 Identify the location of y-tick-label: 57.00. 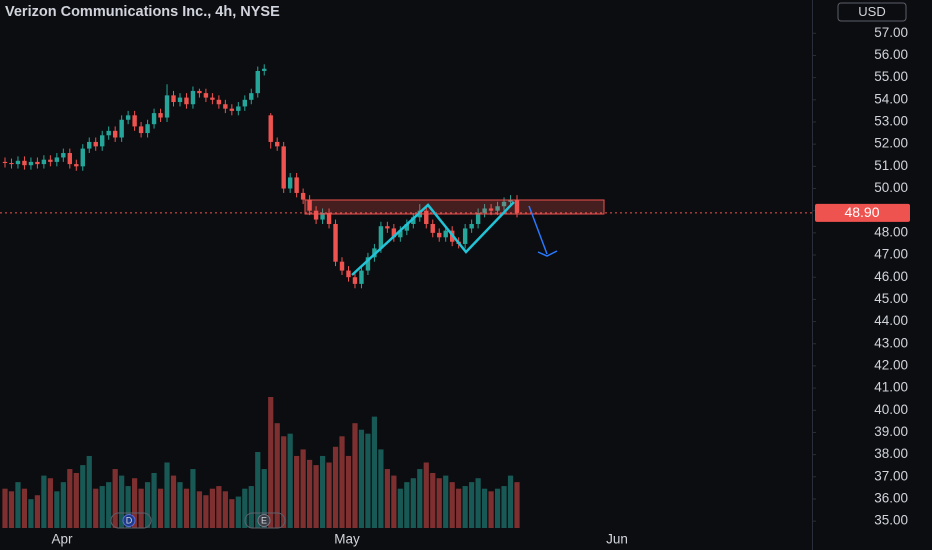
(891, 32).